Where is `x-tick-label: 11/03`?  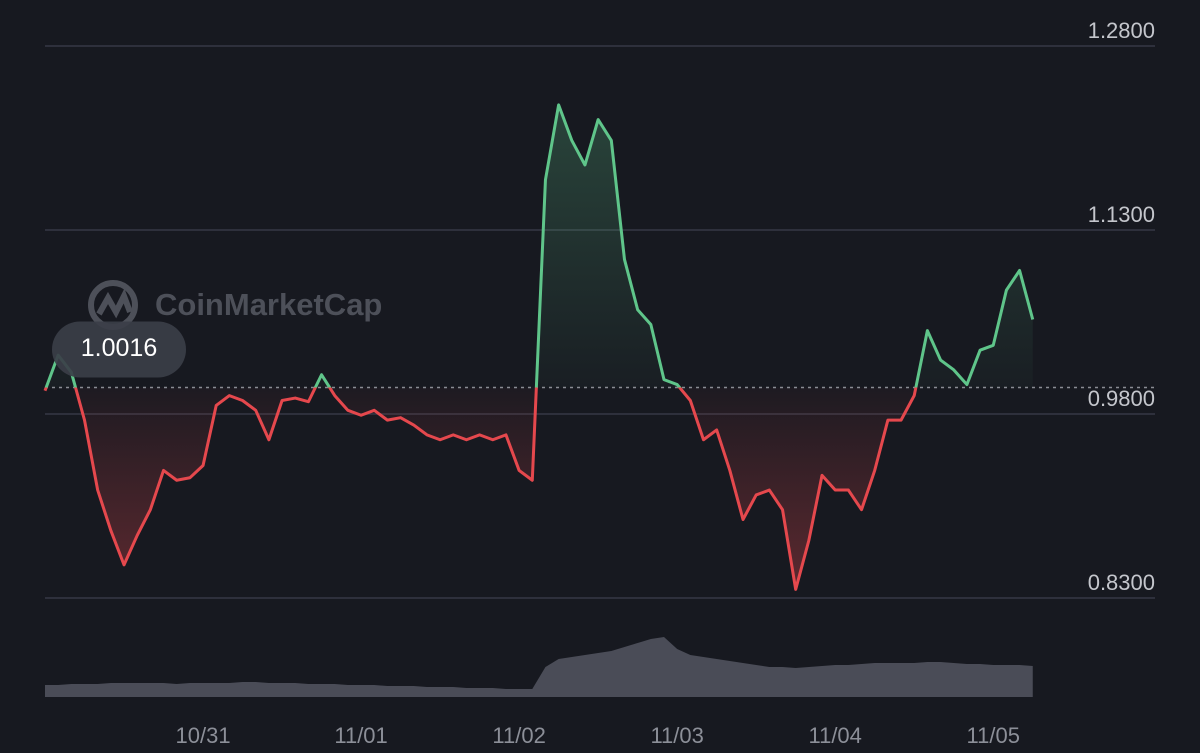 x-tick-label: 11/03 is located at coordinates (676, 735).